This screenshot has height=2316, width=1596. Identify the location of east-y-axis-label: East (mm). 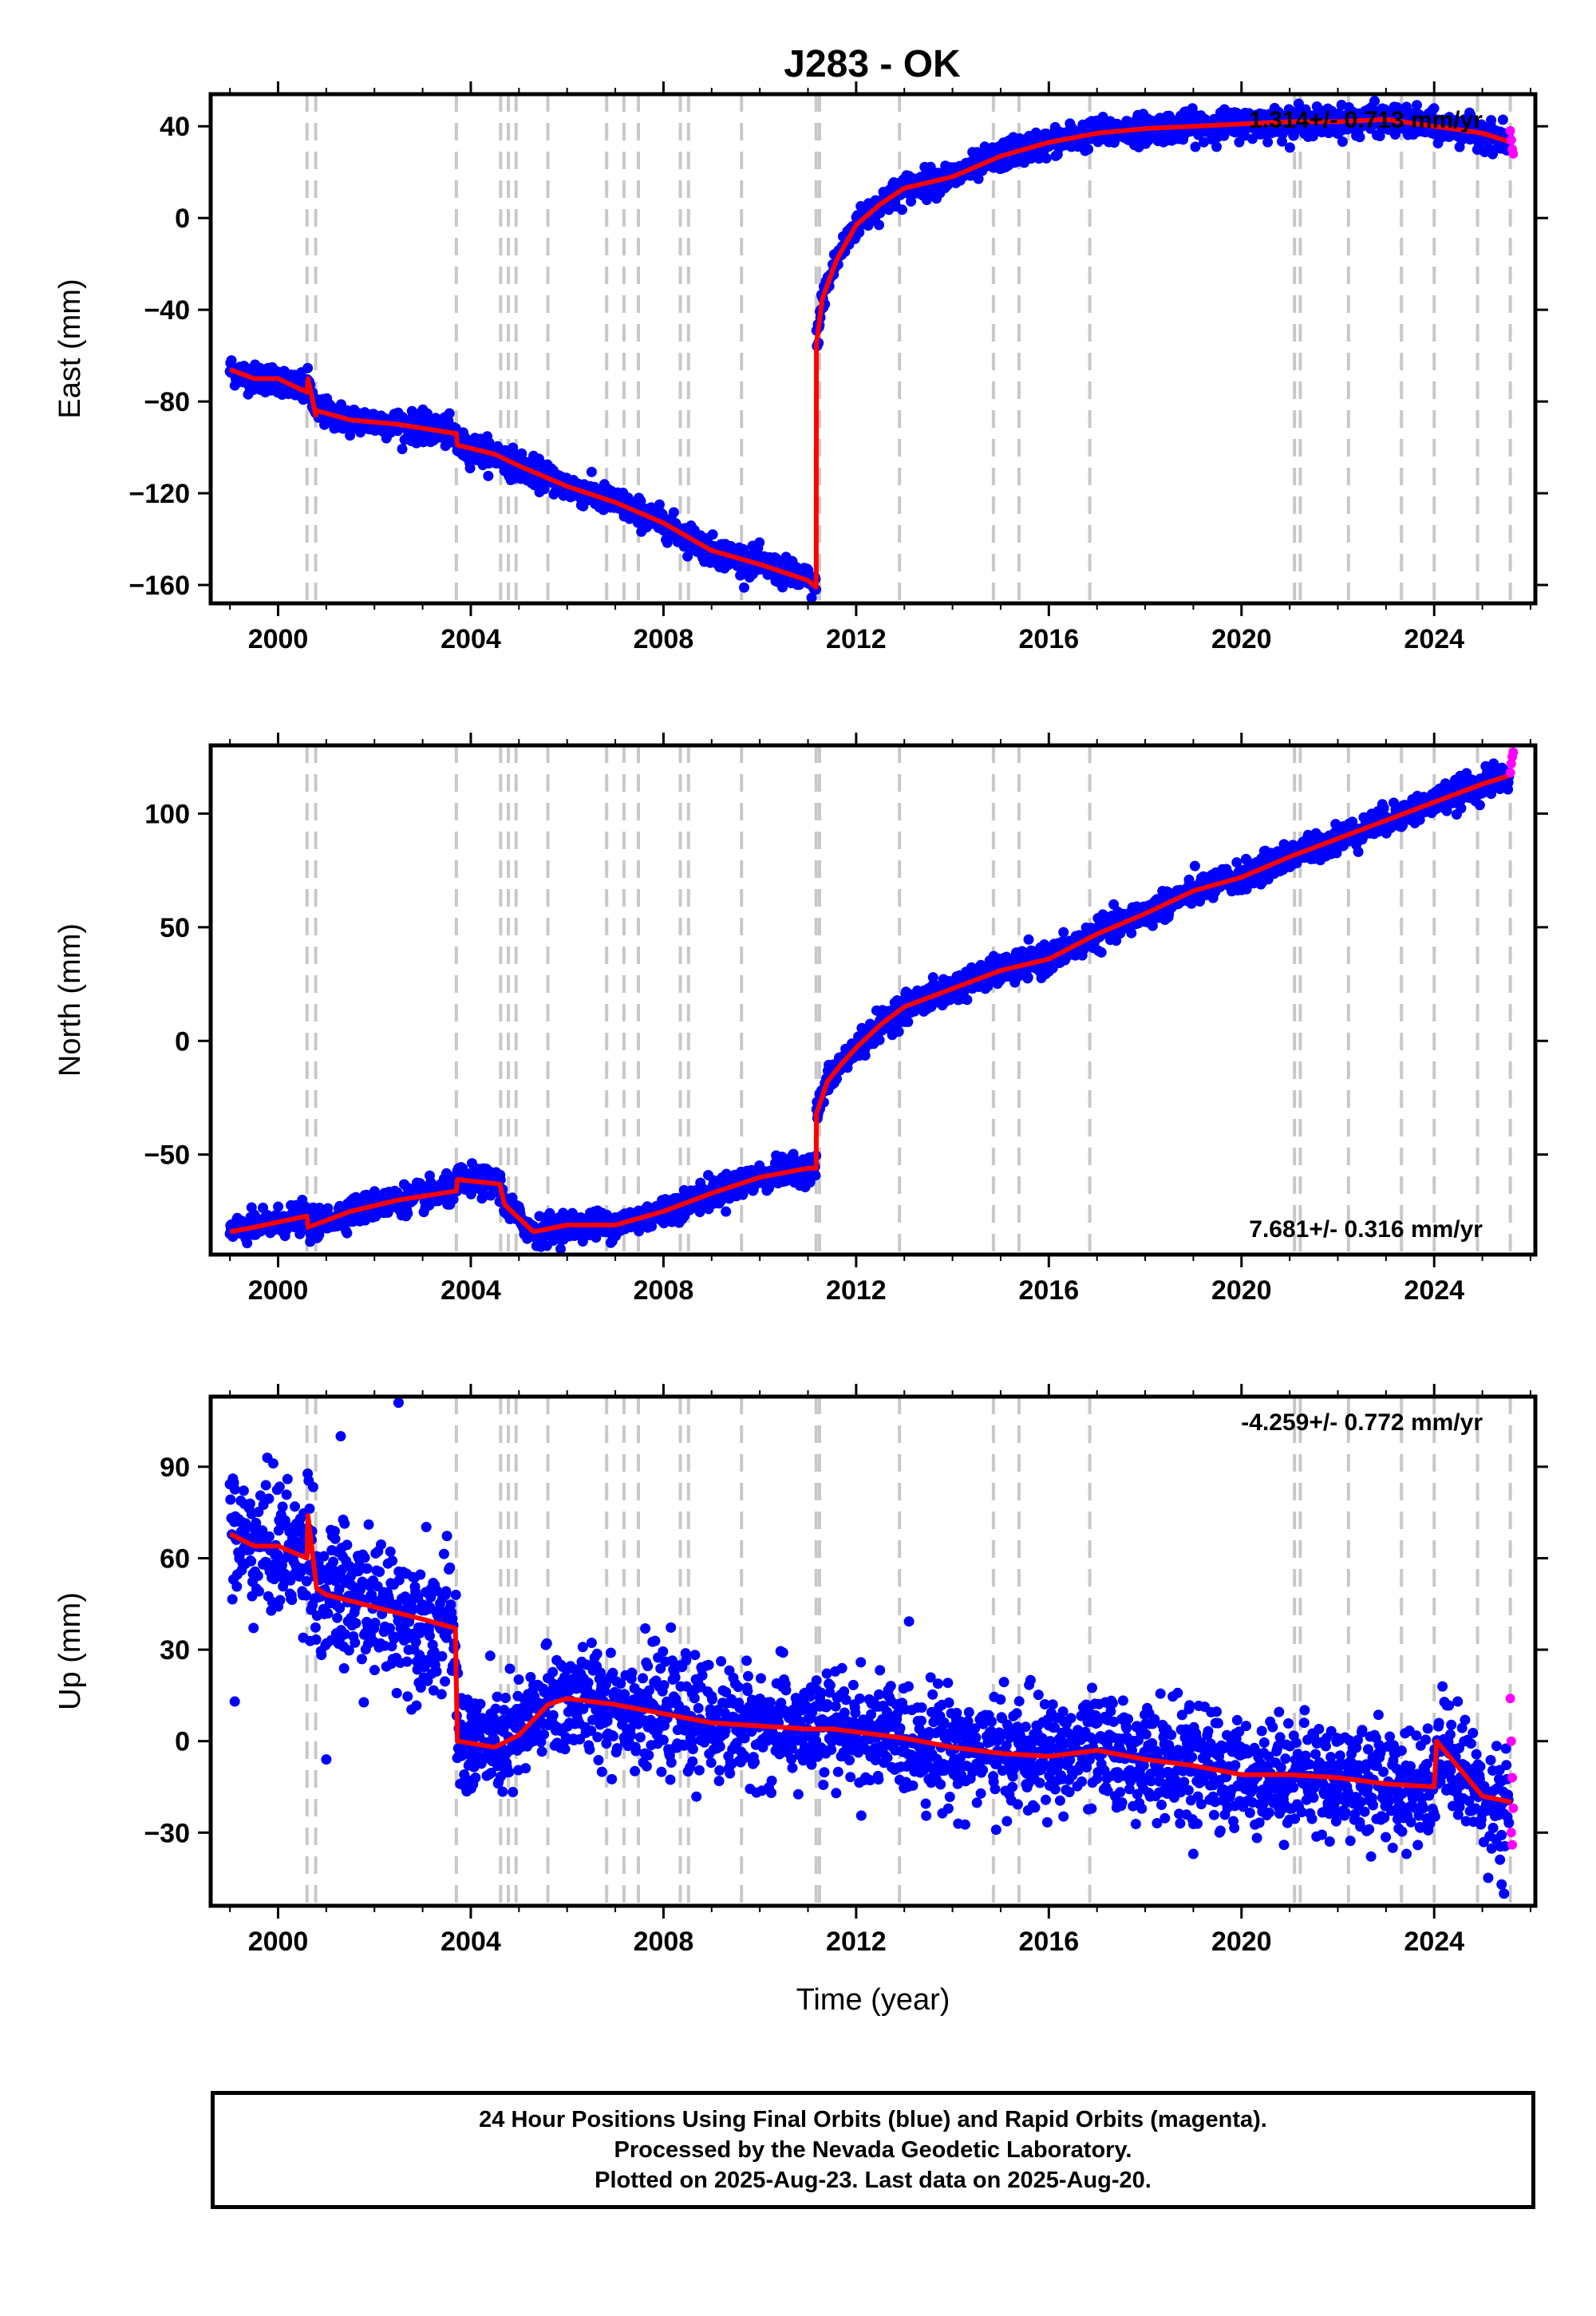
(70, 348).